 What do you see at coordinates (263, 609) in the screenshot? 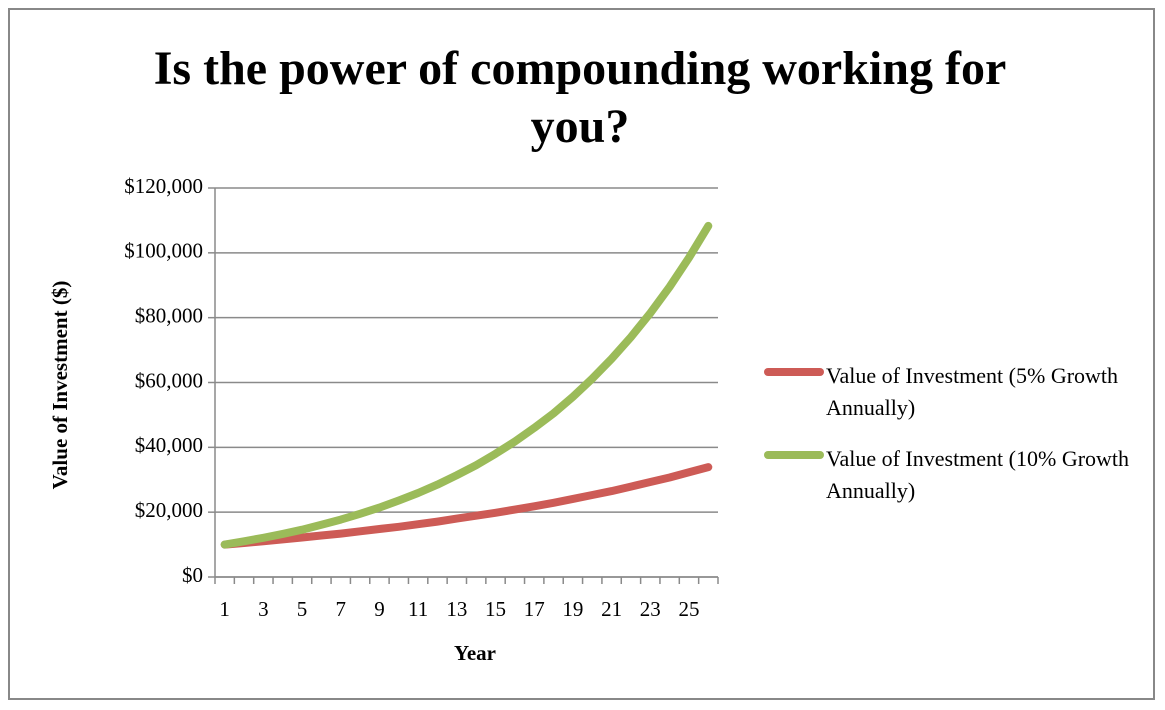
I see `x-tick-label: 3` at bounding box center [263, 609].